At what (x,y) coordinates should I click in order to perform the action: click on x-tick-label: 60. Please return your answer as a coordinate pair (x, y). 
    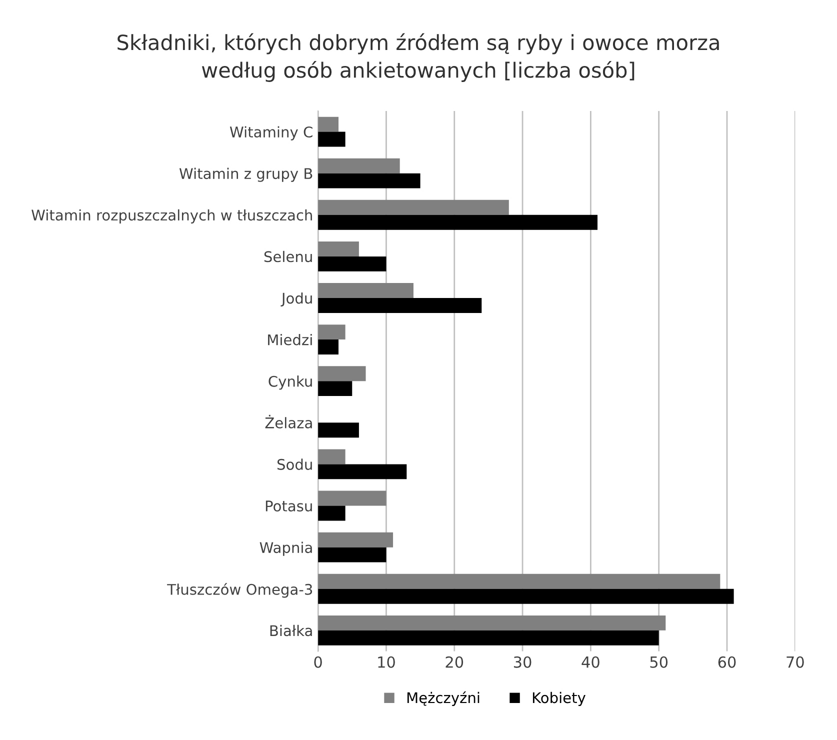
    Looking at the image, I should click on (727, 662).